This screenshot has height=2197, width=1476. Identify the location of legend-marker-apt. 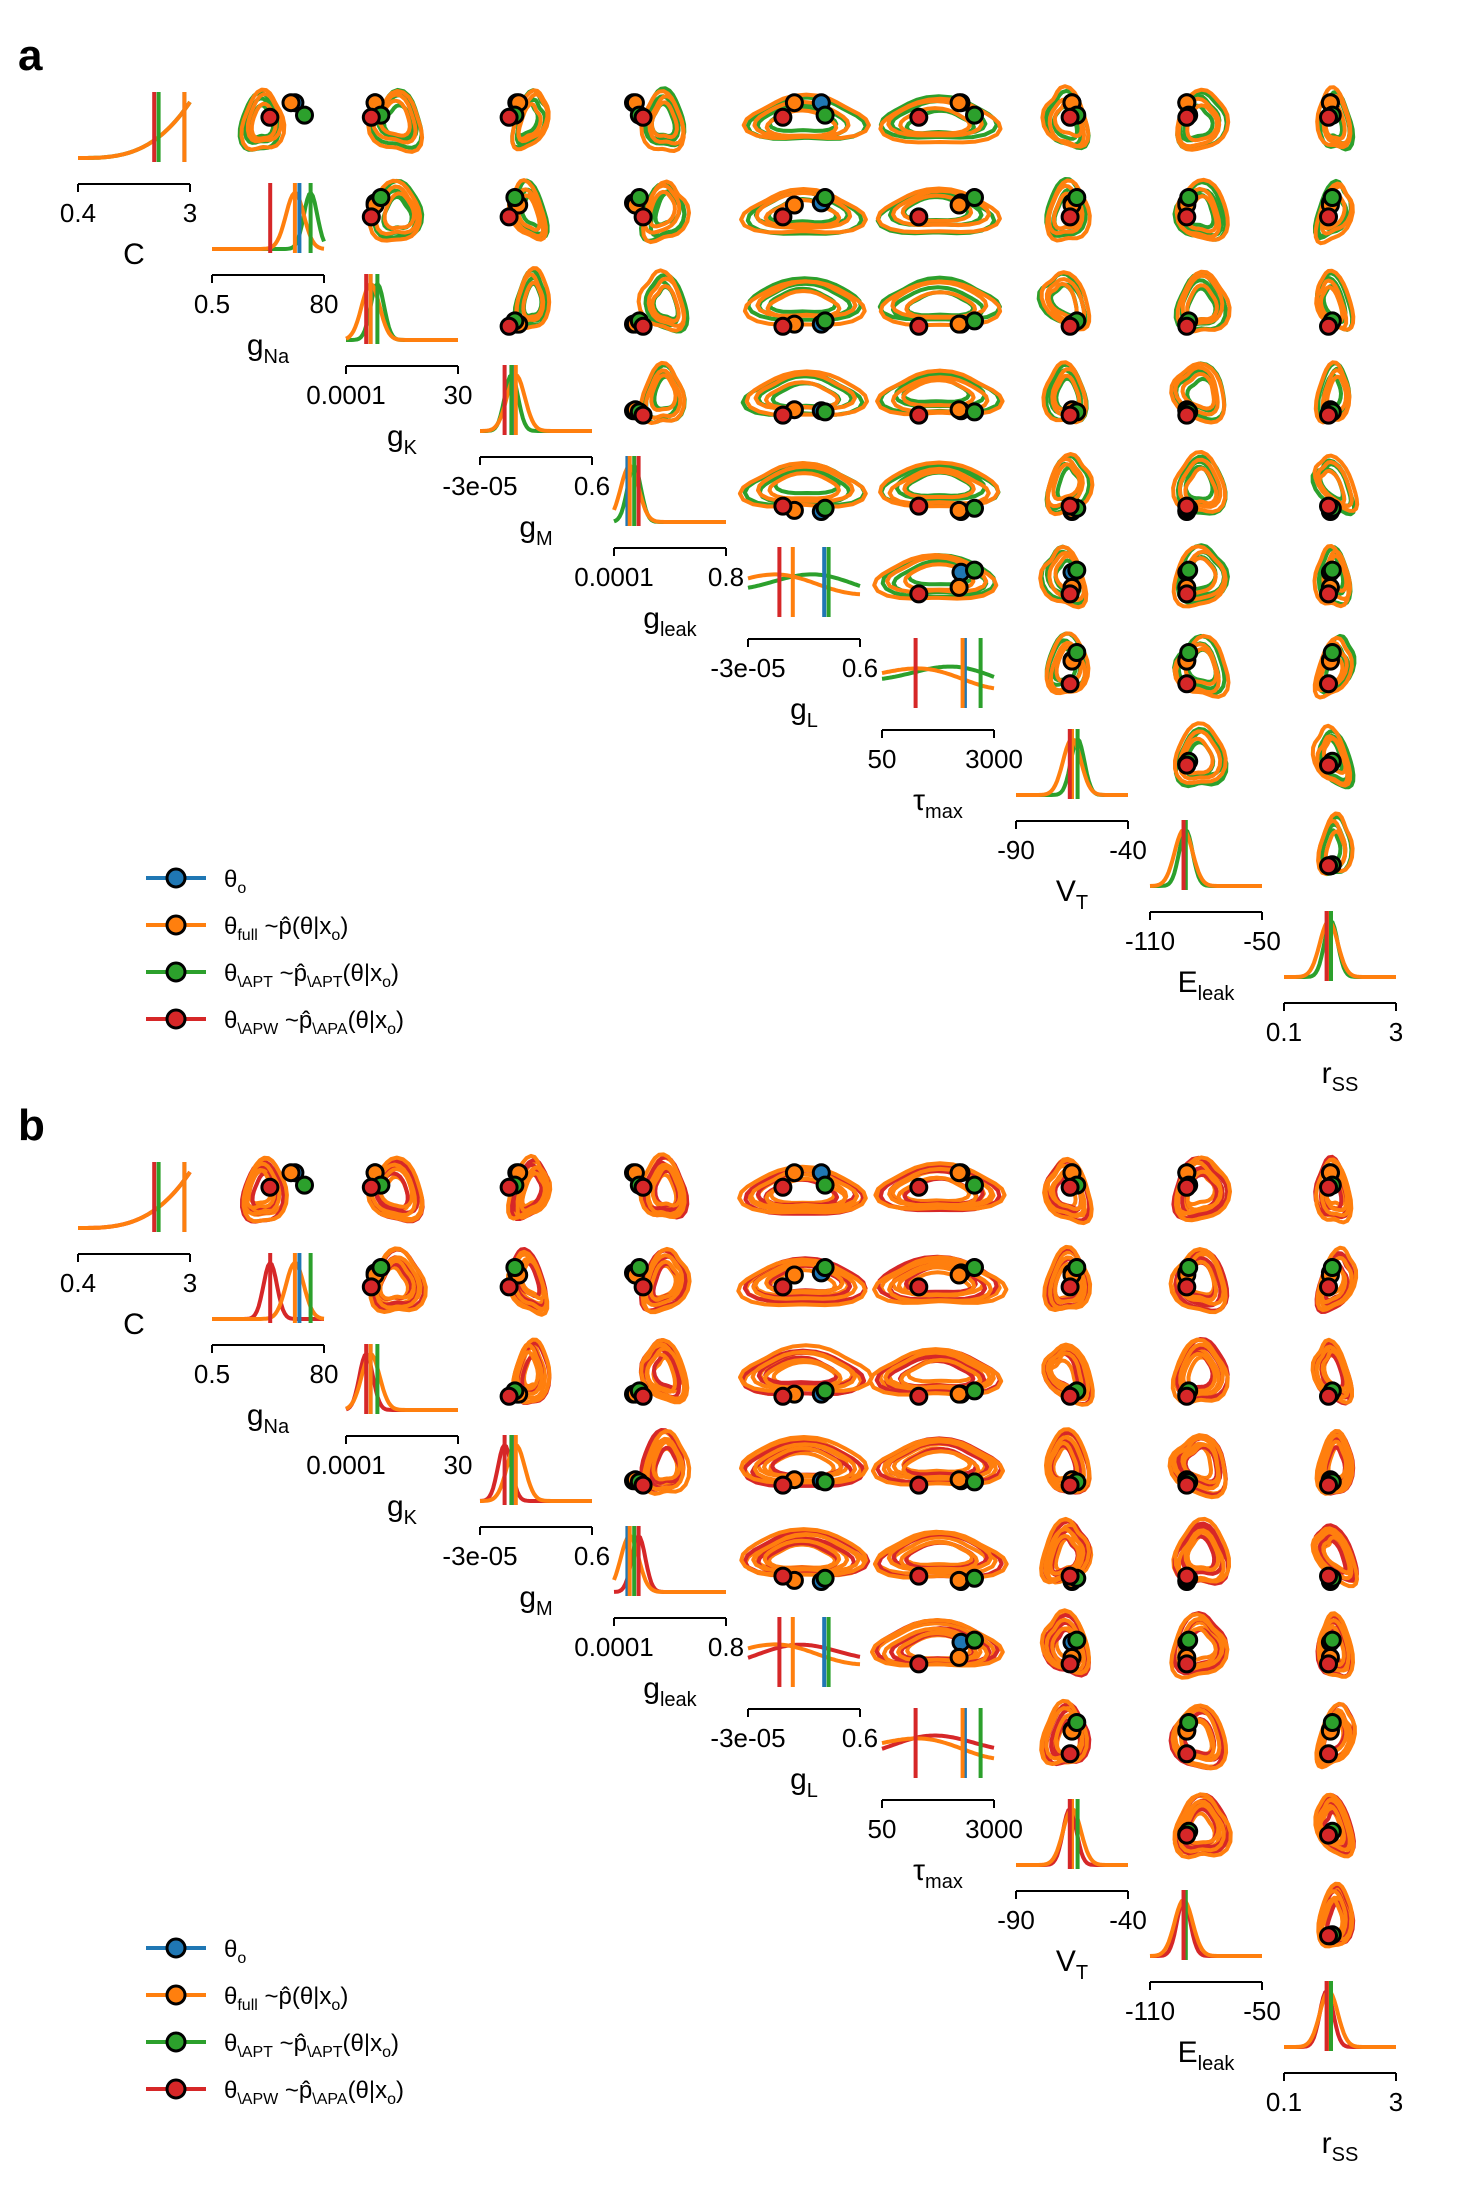
(176, 972).